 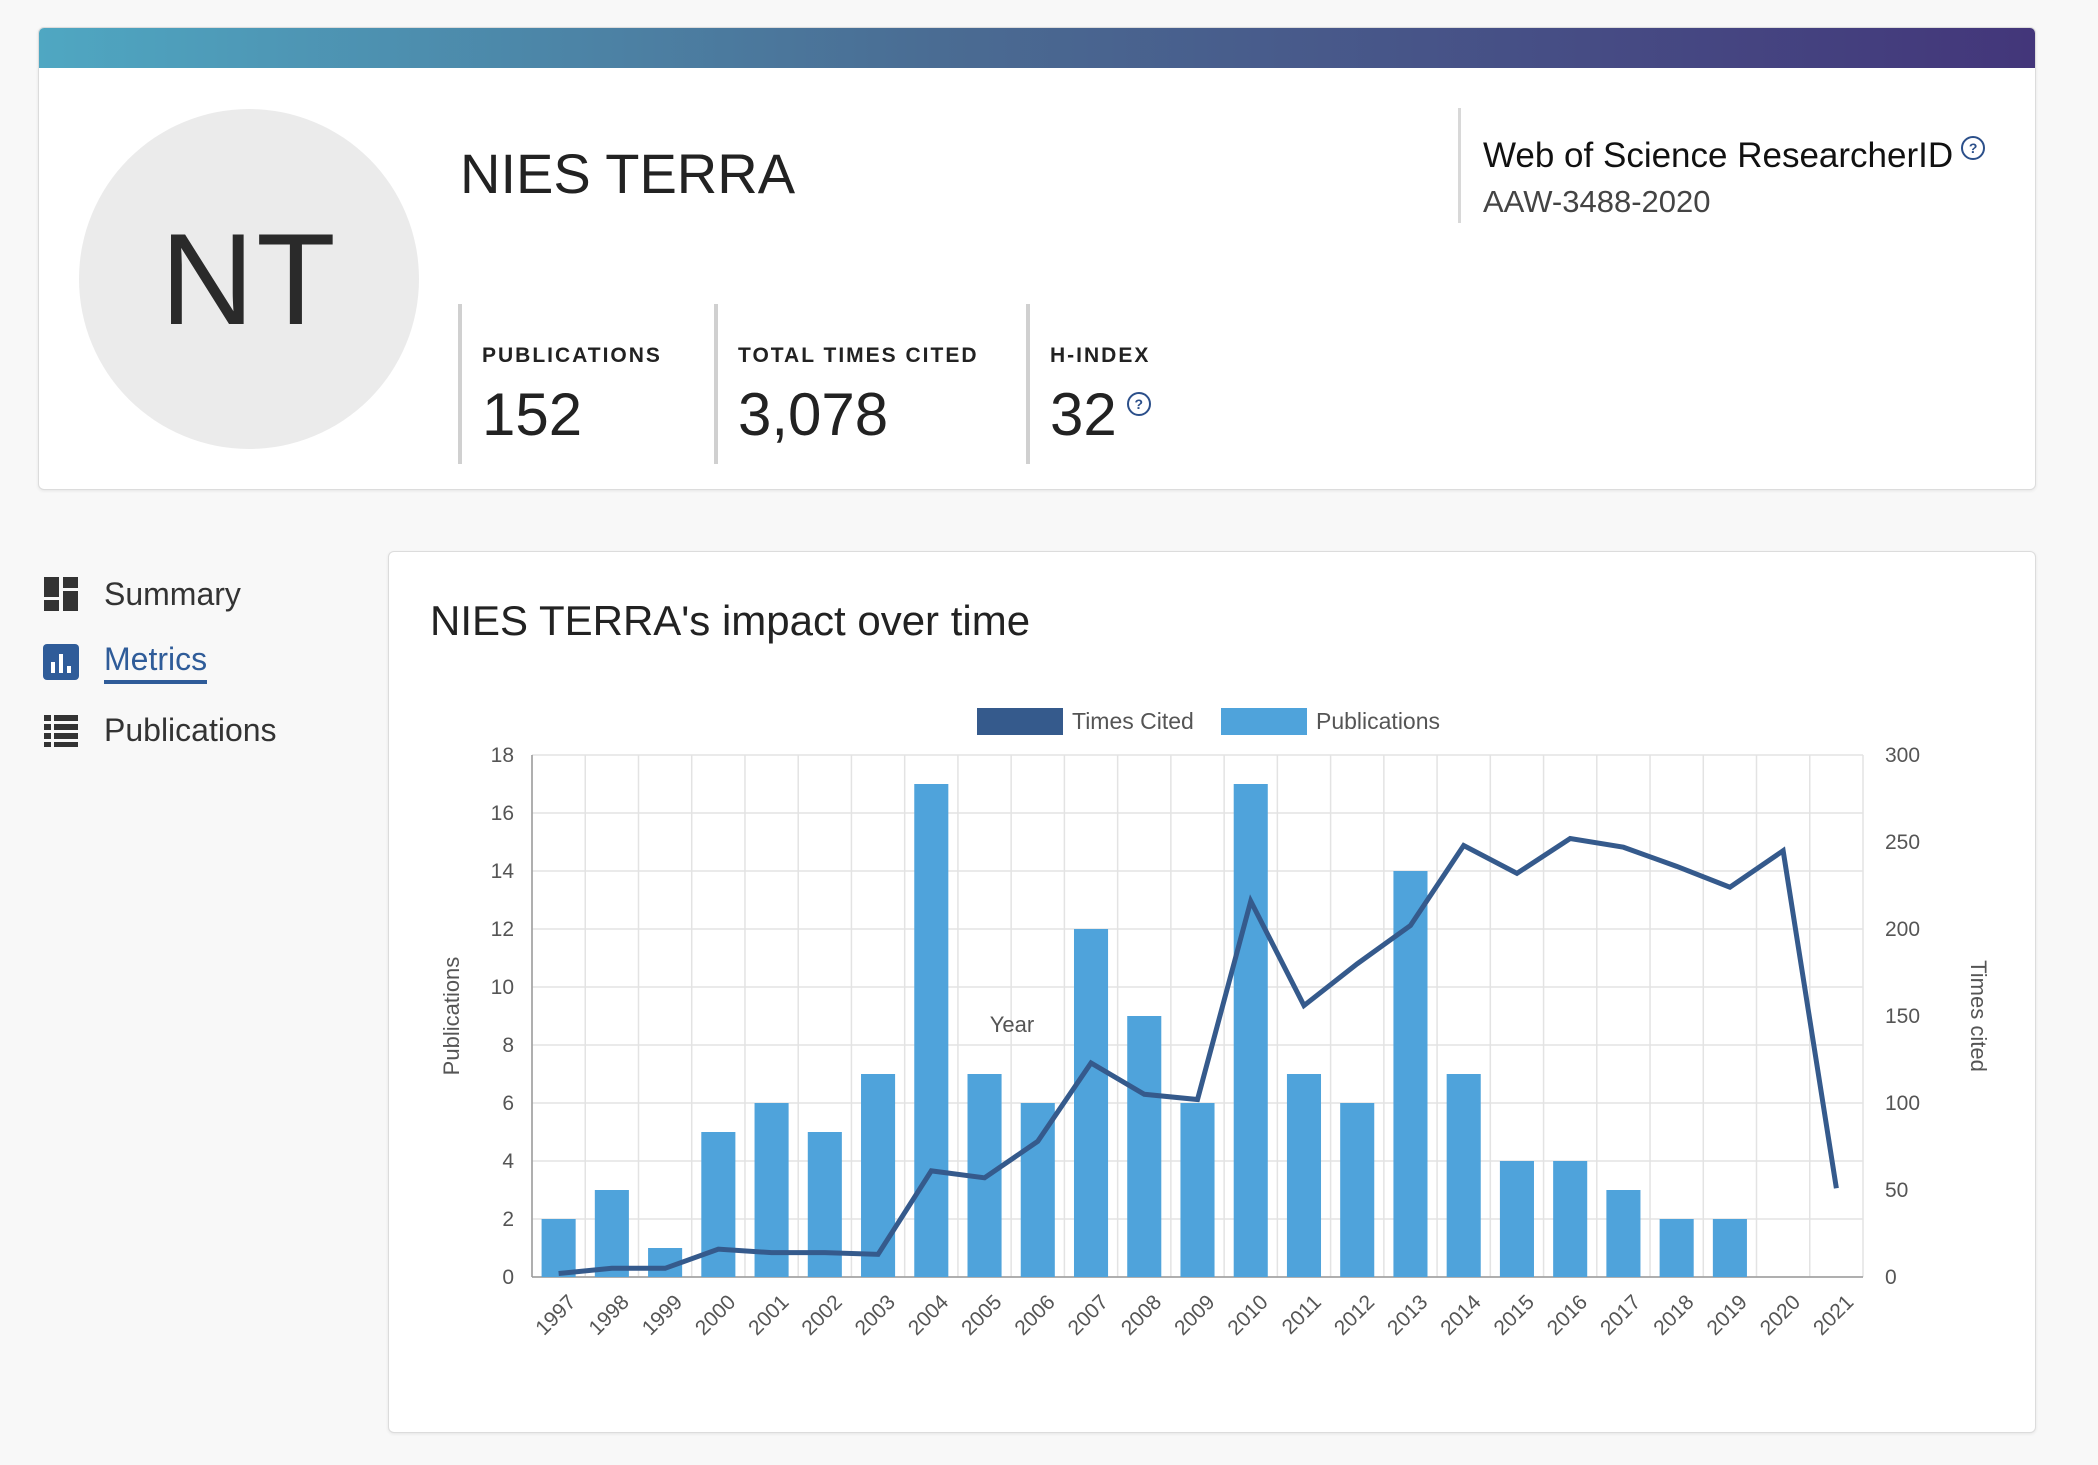 I want to click on y2-tick-label: 50, so click(x=1896, y=1190).